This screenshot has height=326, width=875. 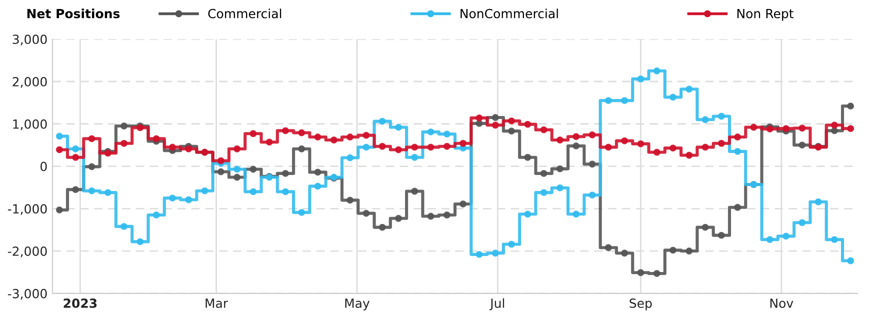 What do you see at coordinates (27, 294) in the screenshot?
I see `y-tick-label: -3,000` at bounding box center [27, 294].